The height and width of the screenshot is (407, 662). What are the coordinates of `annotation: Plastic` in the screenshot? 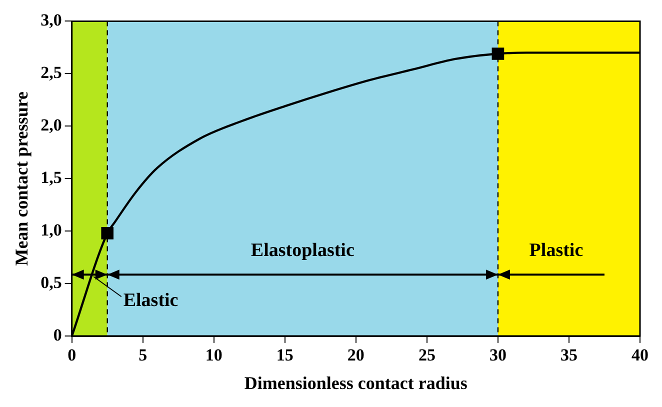 It's located at (556, 250).